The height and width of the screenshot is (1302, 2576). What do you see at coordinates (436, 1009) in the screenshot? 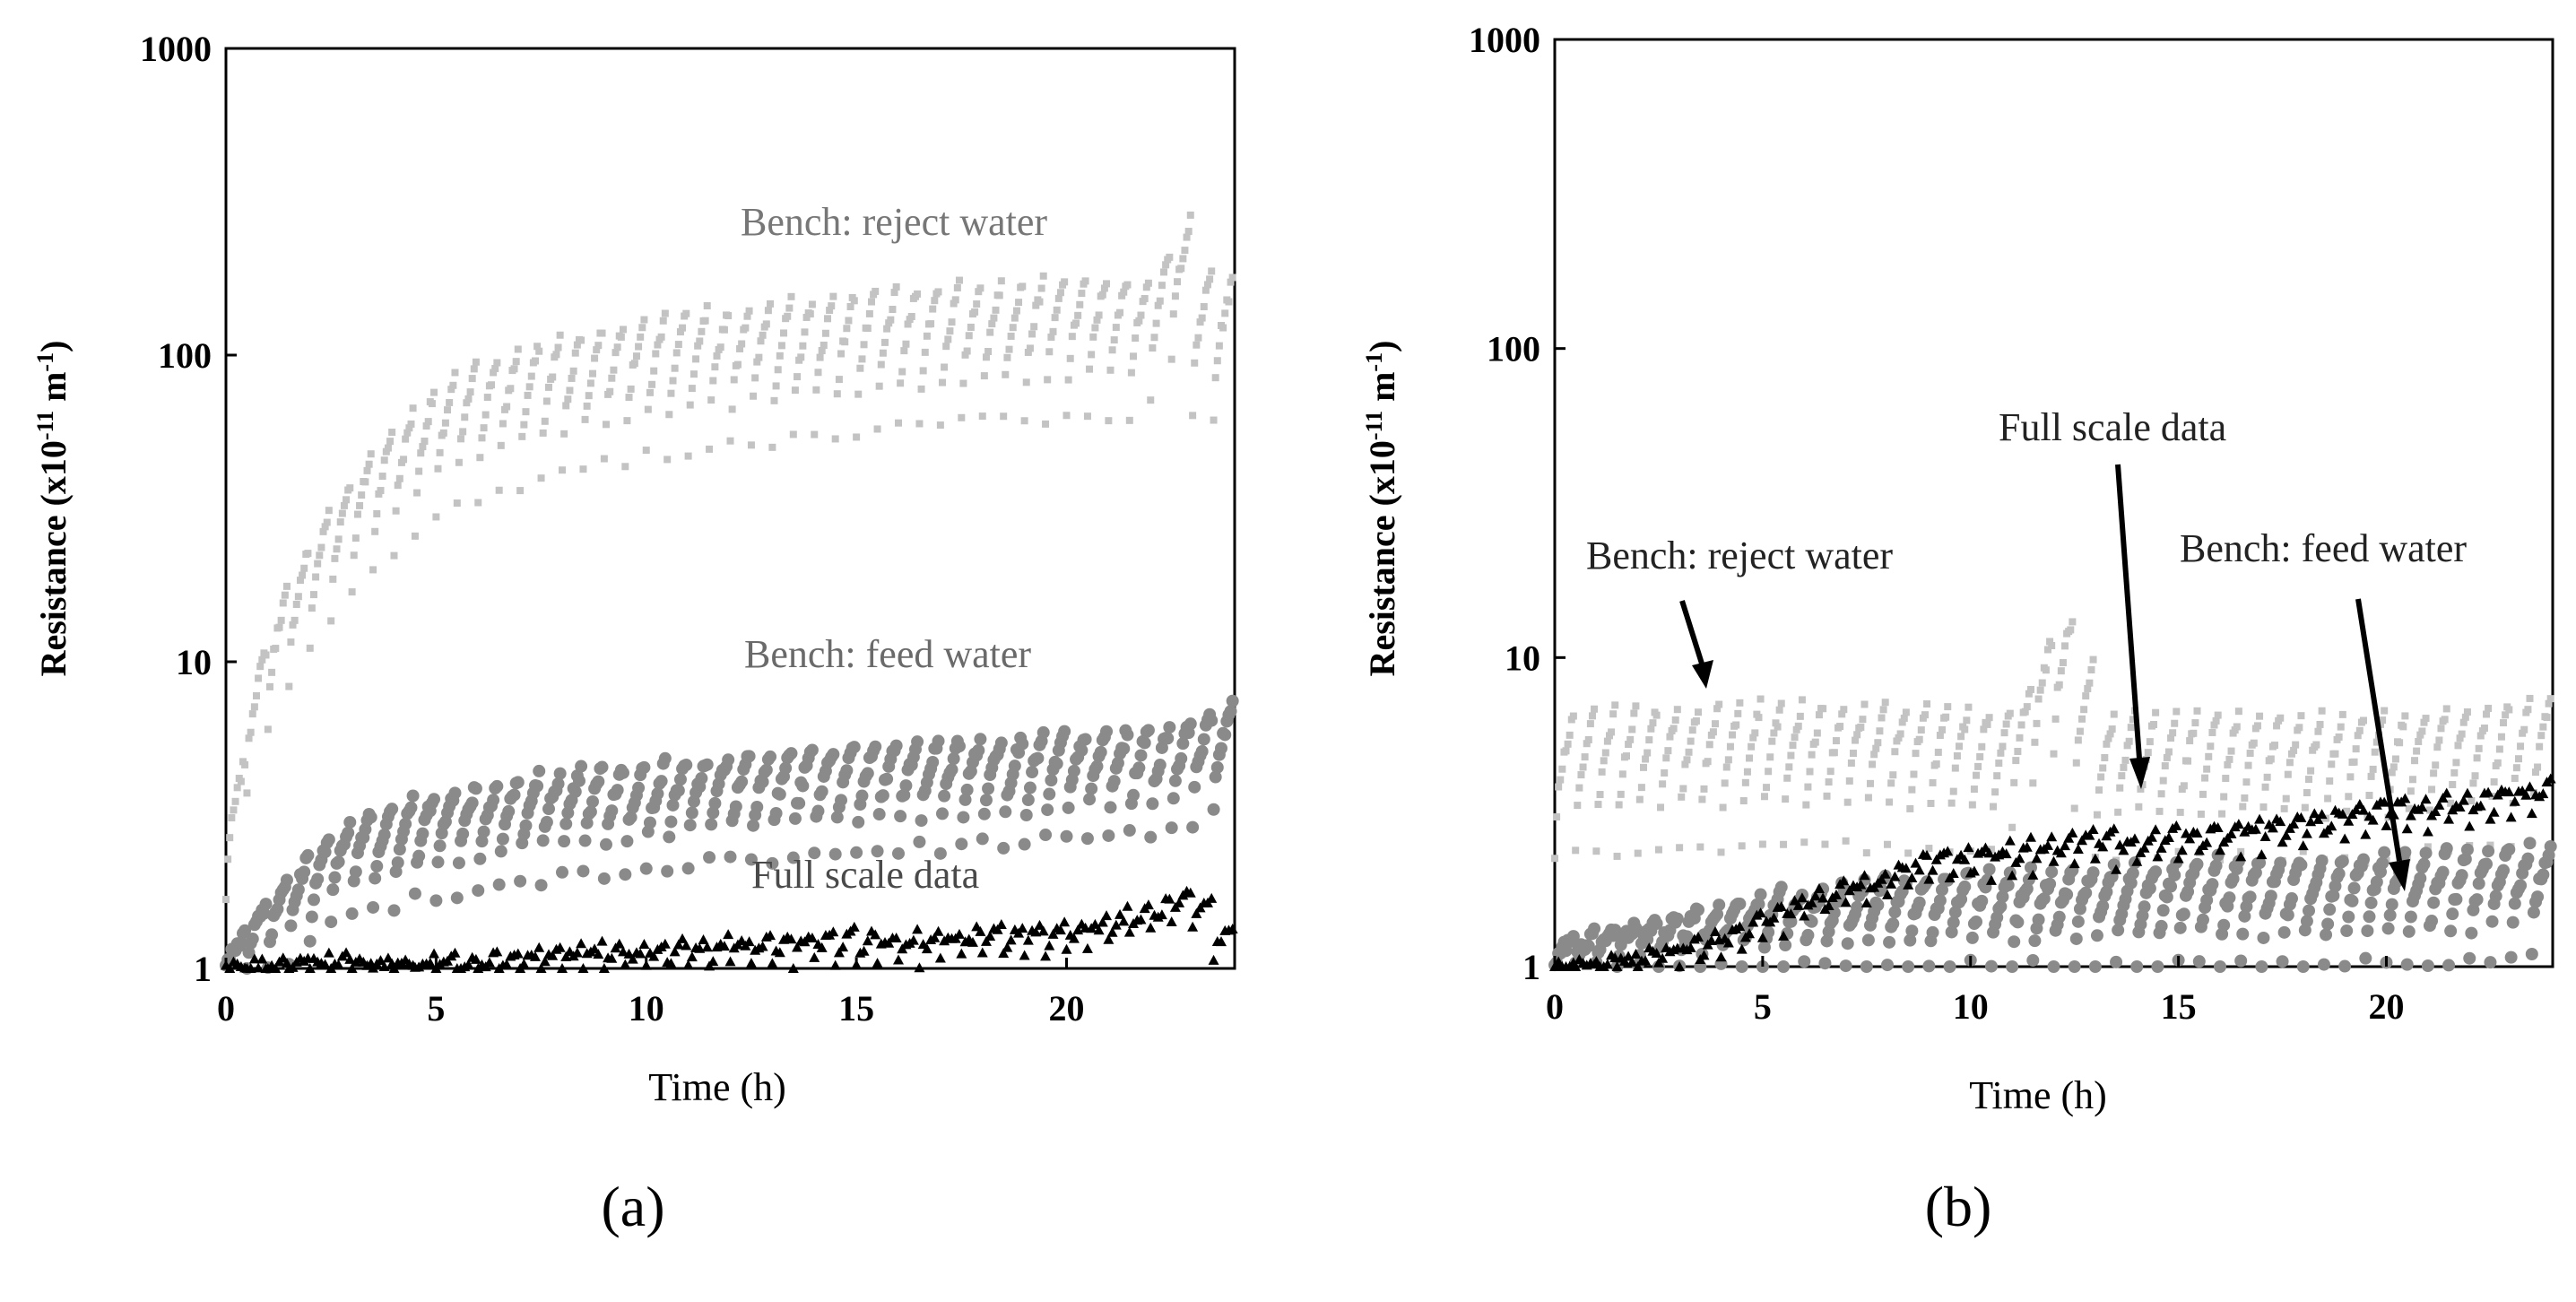
I see `x-tick-label-a: 5` at bounding box center [436, 1009].